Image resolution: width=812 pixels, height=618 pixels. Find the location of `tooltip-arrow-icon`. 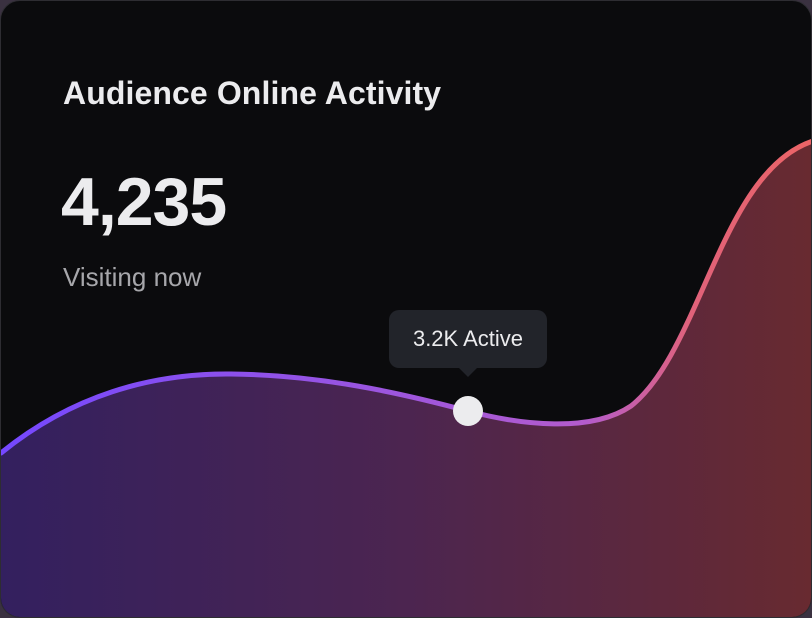

tooltip-arrow-icon is located at coordinates (468, 372).